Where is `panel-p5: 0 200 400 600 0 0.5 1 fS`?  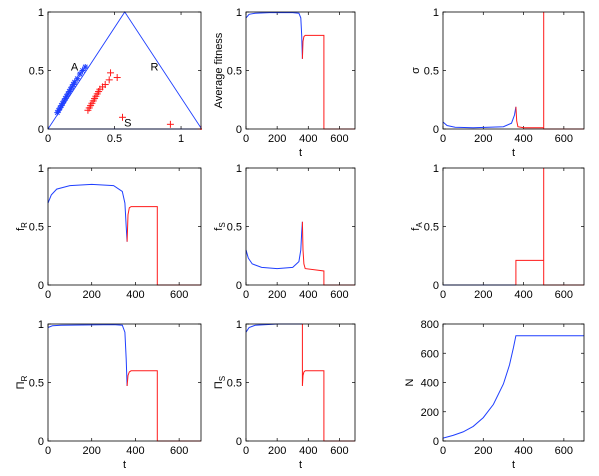 panel-p5: 0 200 400 600 0 0.5 1 fS is located at coordinates (284, 232).